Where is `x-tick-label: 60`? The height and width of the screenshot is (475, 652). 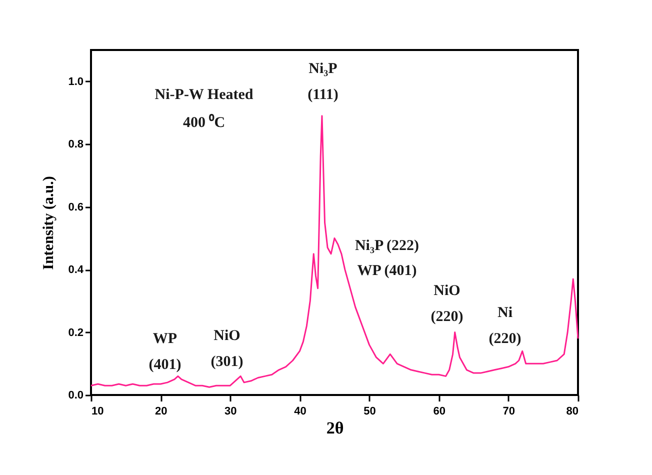 x-tick-label: 60 is located at coordinates (439, 412).